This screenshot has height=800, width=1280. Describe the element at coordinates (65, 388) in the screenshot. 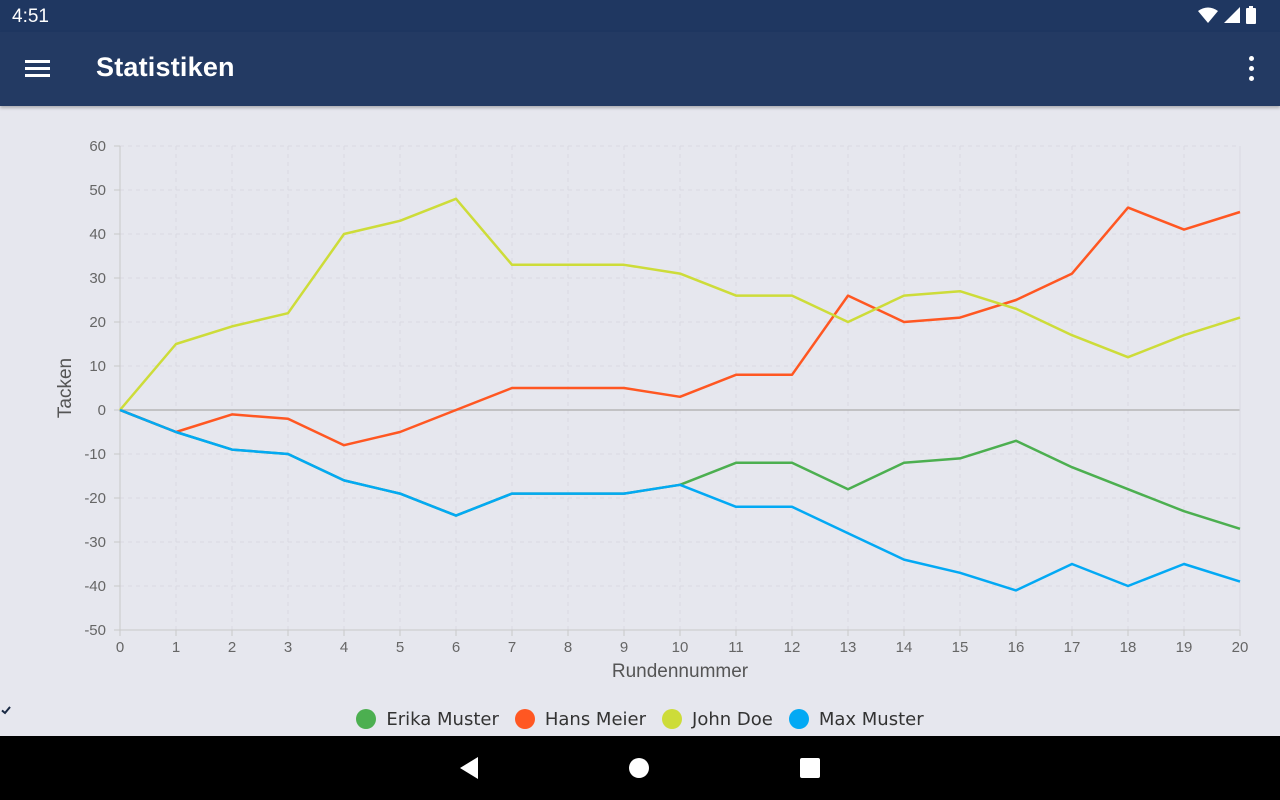

I see `y-axis-title: Tacken` at that location.